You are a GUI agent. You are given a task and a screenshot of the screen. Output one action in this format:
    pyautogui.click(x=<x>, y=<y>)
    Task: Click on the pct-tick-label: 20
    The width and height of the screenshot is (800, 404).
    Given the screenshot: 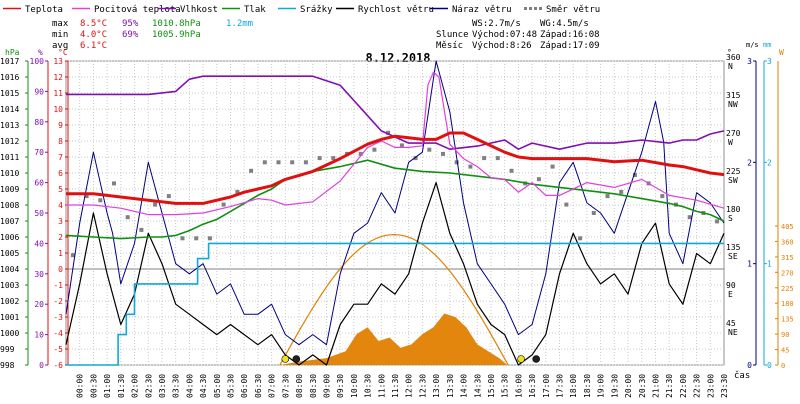 What is the action you would take?
    pyautogui.click(x=39, y=304)
    